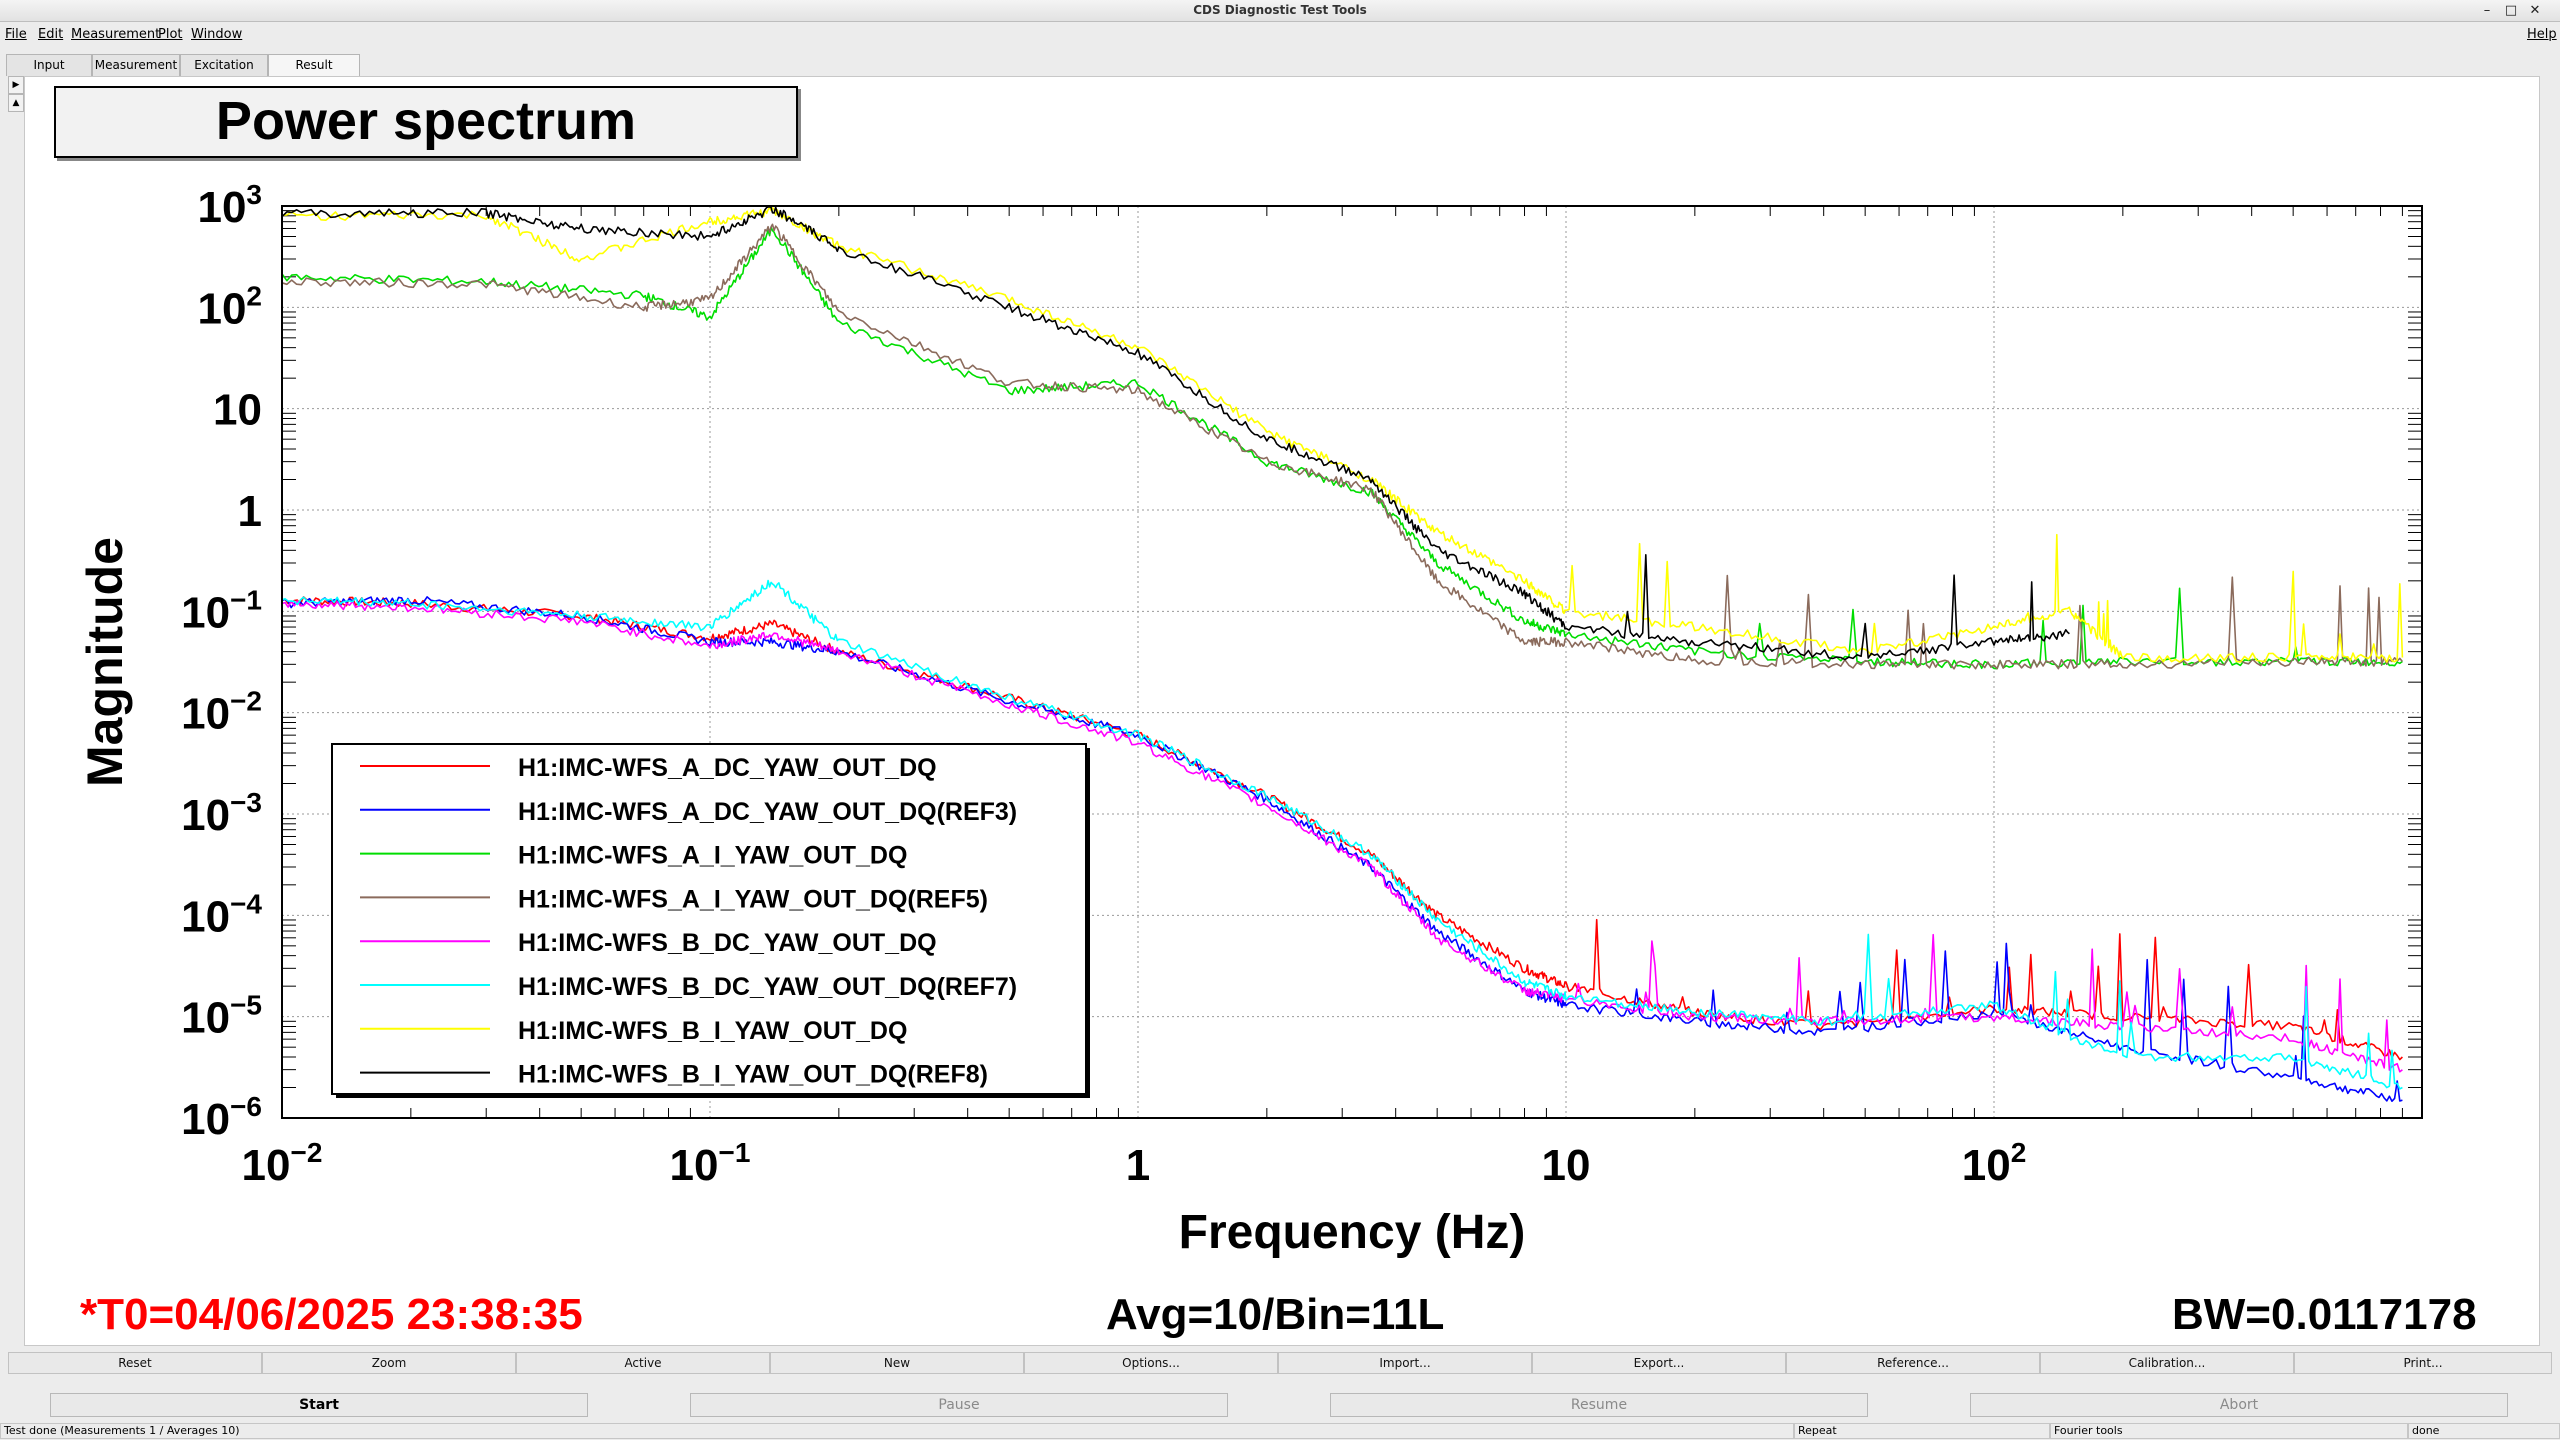 Image resolution: width=2560 pixels, height=1440 pixels. Describe the element at coordinates (1599, 1405) in the screenshot. I see `resume-button: Resume` at that location.